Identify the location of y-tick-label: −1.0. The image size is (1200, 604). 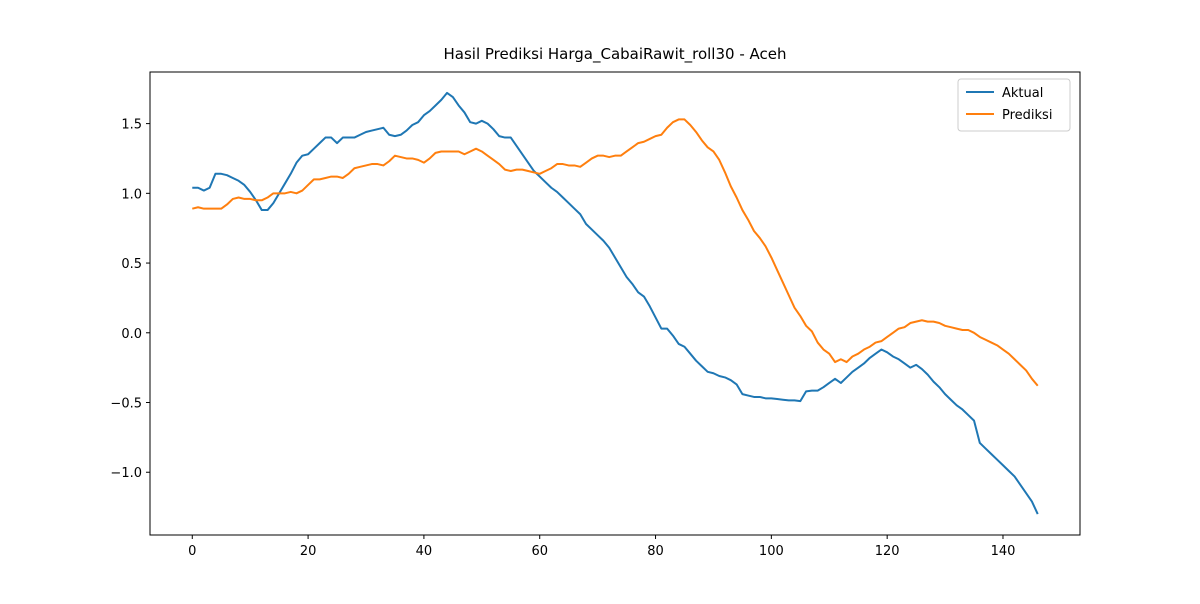
(126, 473).